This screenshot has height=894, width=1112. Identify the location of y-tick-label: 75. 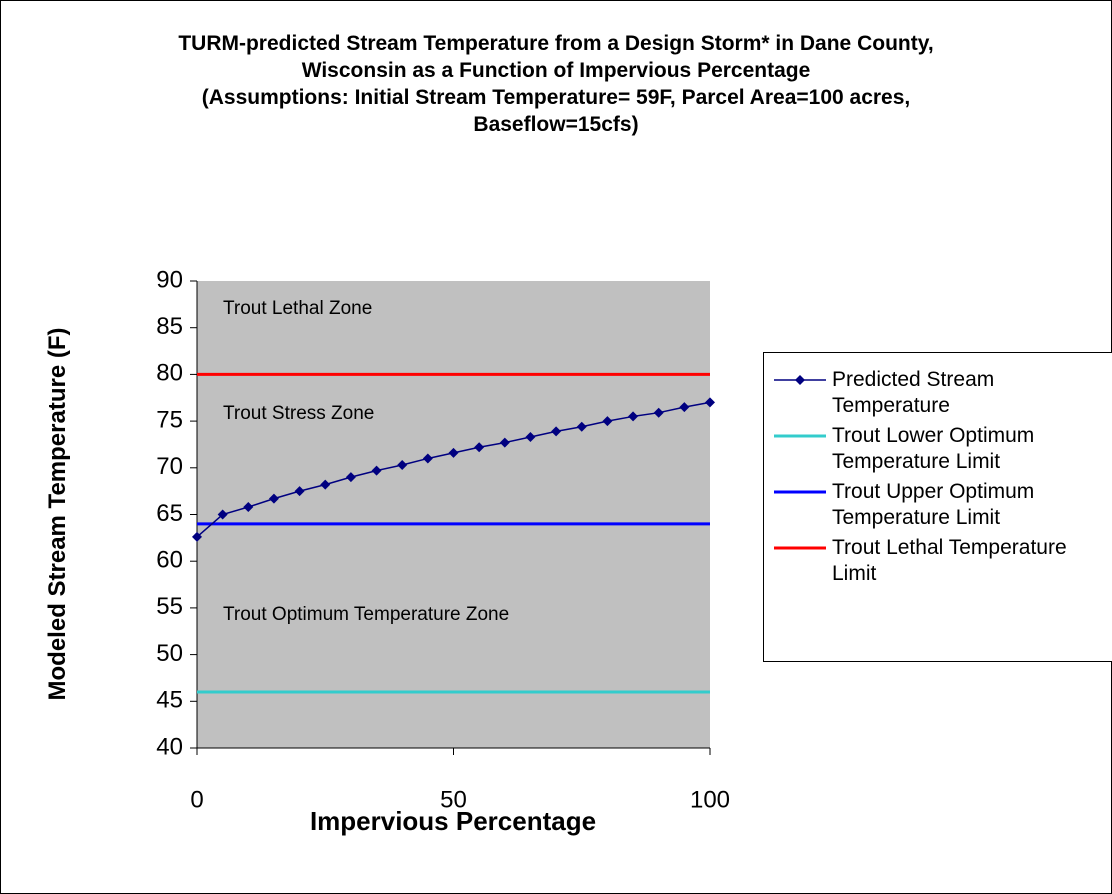
(169, 419).